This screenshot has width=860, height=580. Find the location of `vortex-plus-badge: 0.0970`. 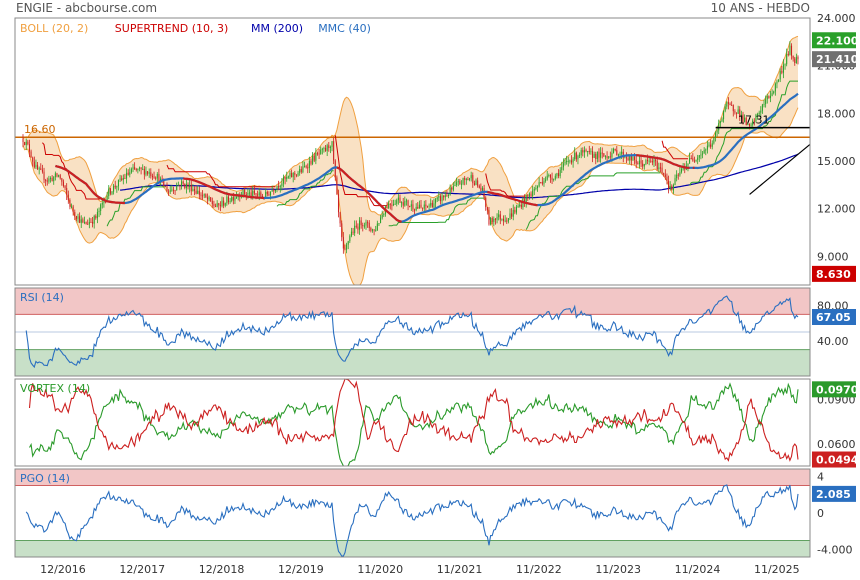

vortex-plus-badge: 0.0970 is located at coordinates (837, 389).